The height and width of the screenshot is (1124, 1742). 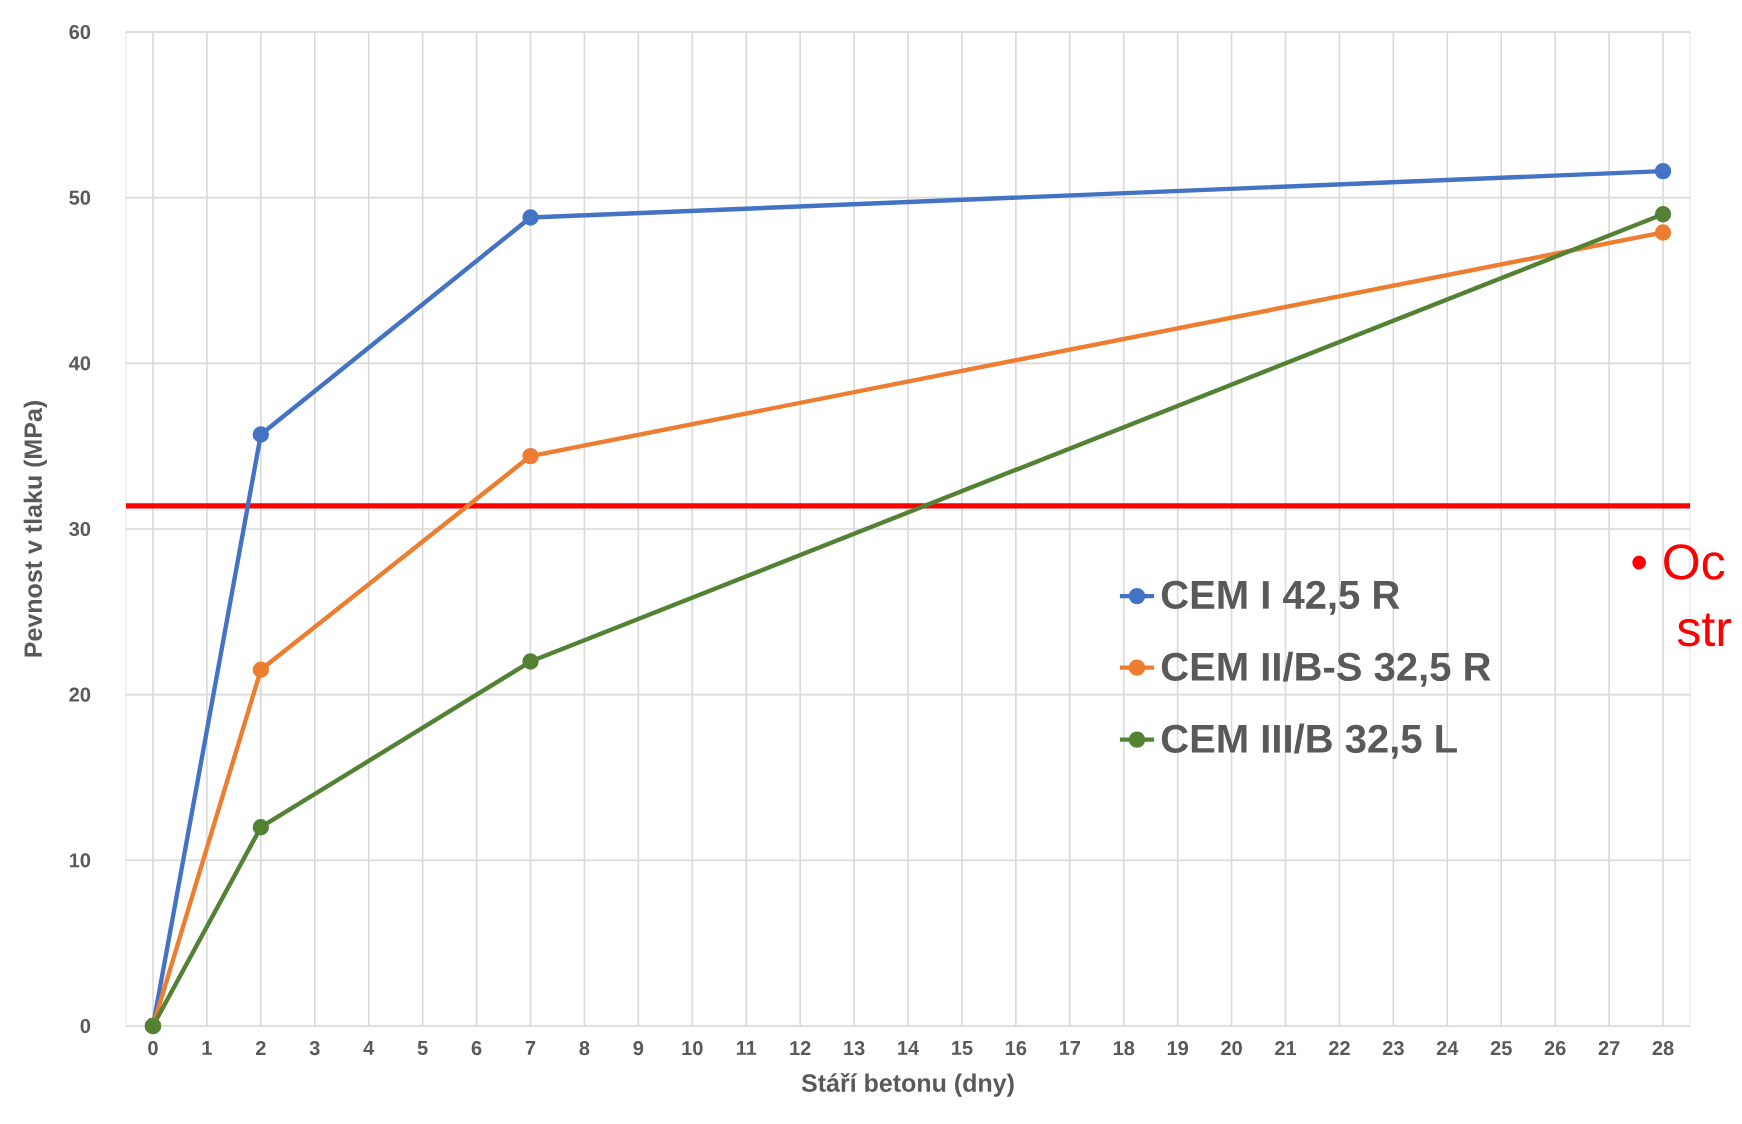 What do you see at coordinates (80, 32) in the screenshot?
I see `y-tick-label: 60` at bounding box center [80, 32].